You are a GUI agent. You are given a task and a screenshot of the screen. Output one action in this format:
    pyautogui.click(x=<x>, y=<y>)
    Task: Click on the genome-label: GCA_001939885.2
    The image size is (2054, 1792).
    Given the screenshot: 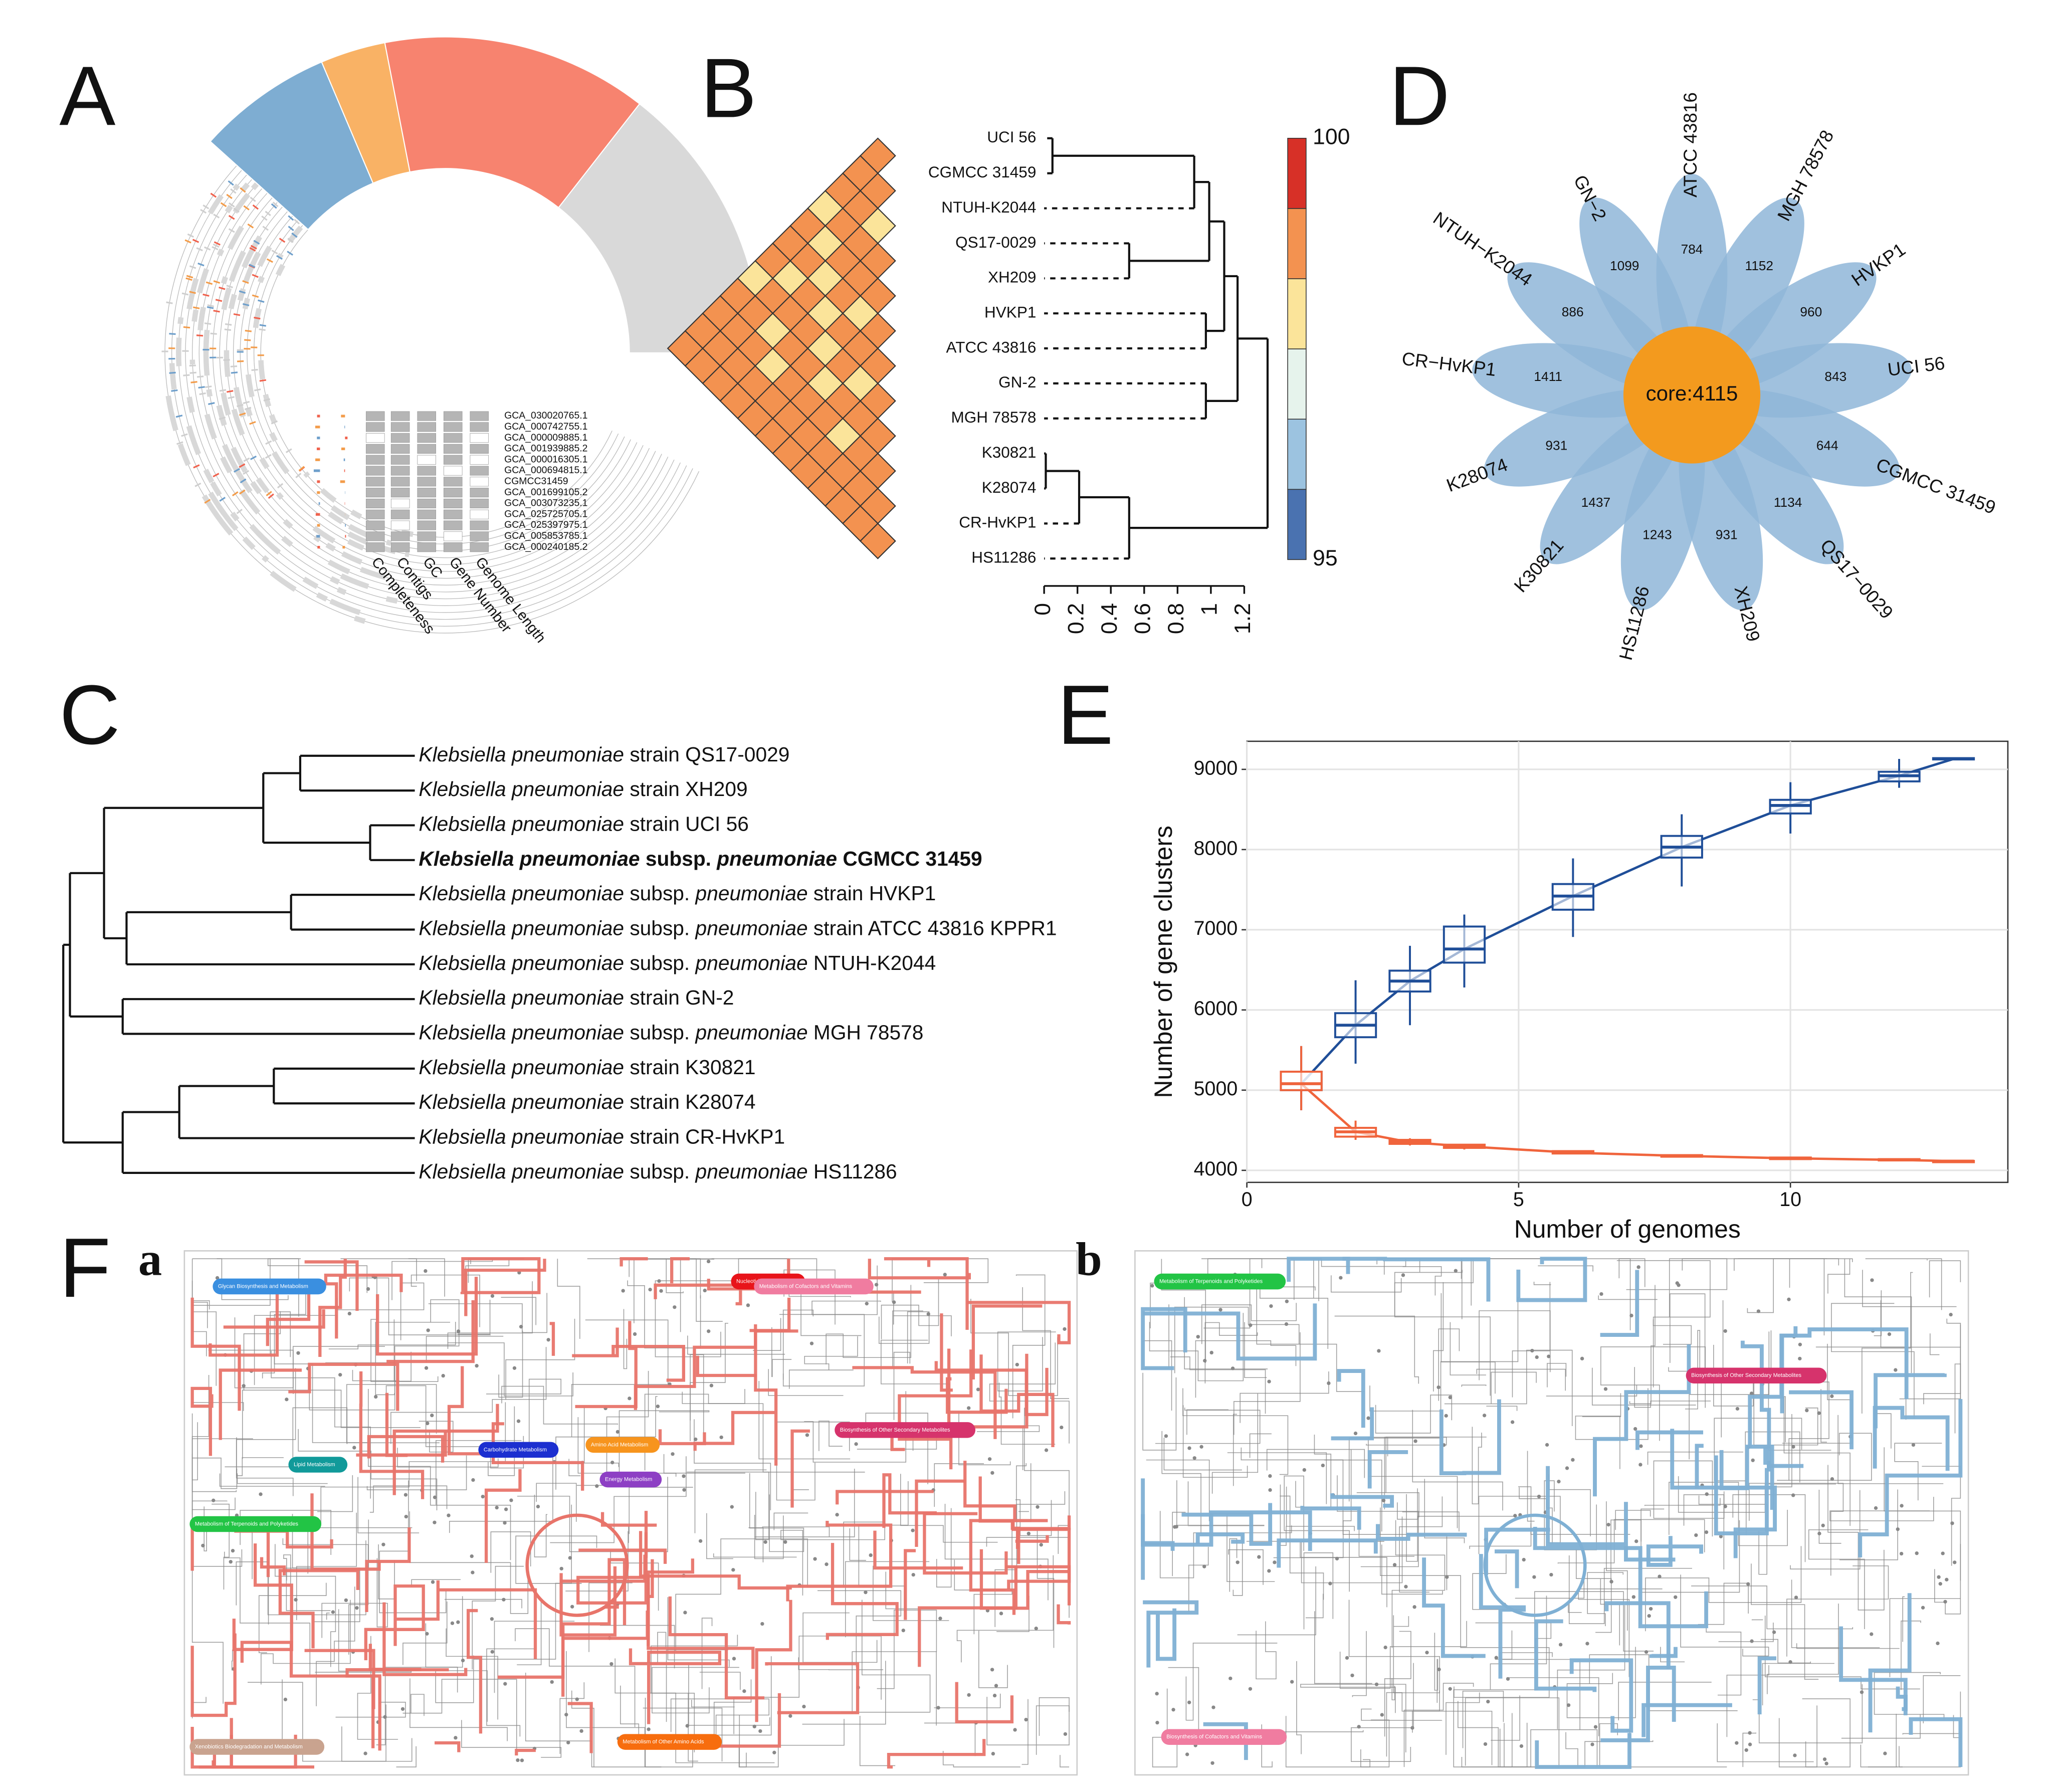 What is the action you would take?
    pyautogui.click(x=546, y=449)
    